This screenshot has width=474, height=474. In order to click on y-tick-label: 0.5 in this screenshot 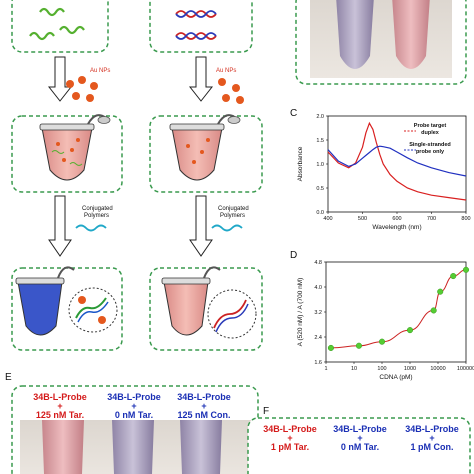, I will do `click(320, 189)`.